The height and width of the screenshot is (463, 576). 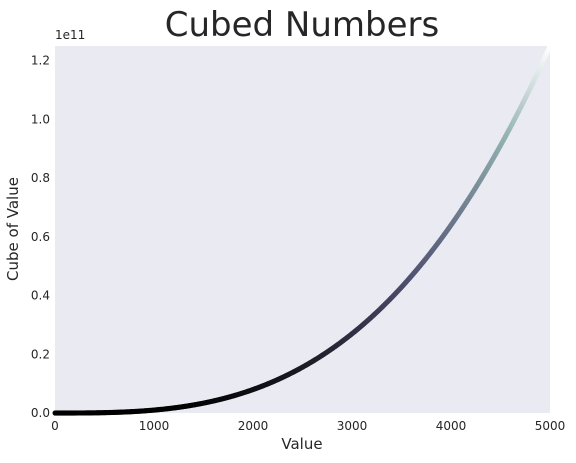 What do you see at coordinates (549, 47) in the screenshot?
I see `scatter-point` at bounding box center [549, 47].